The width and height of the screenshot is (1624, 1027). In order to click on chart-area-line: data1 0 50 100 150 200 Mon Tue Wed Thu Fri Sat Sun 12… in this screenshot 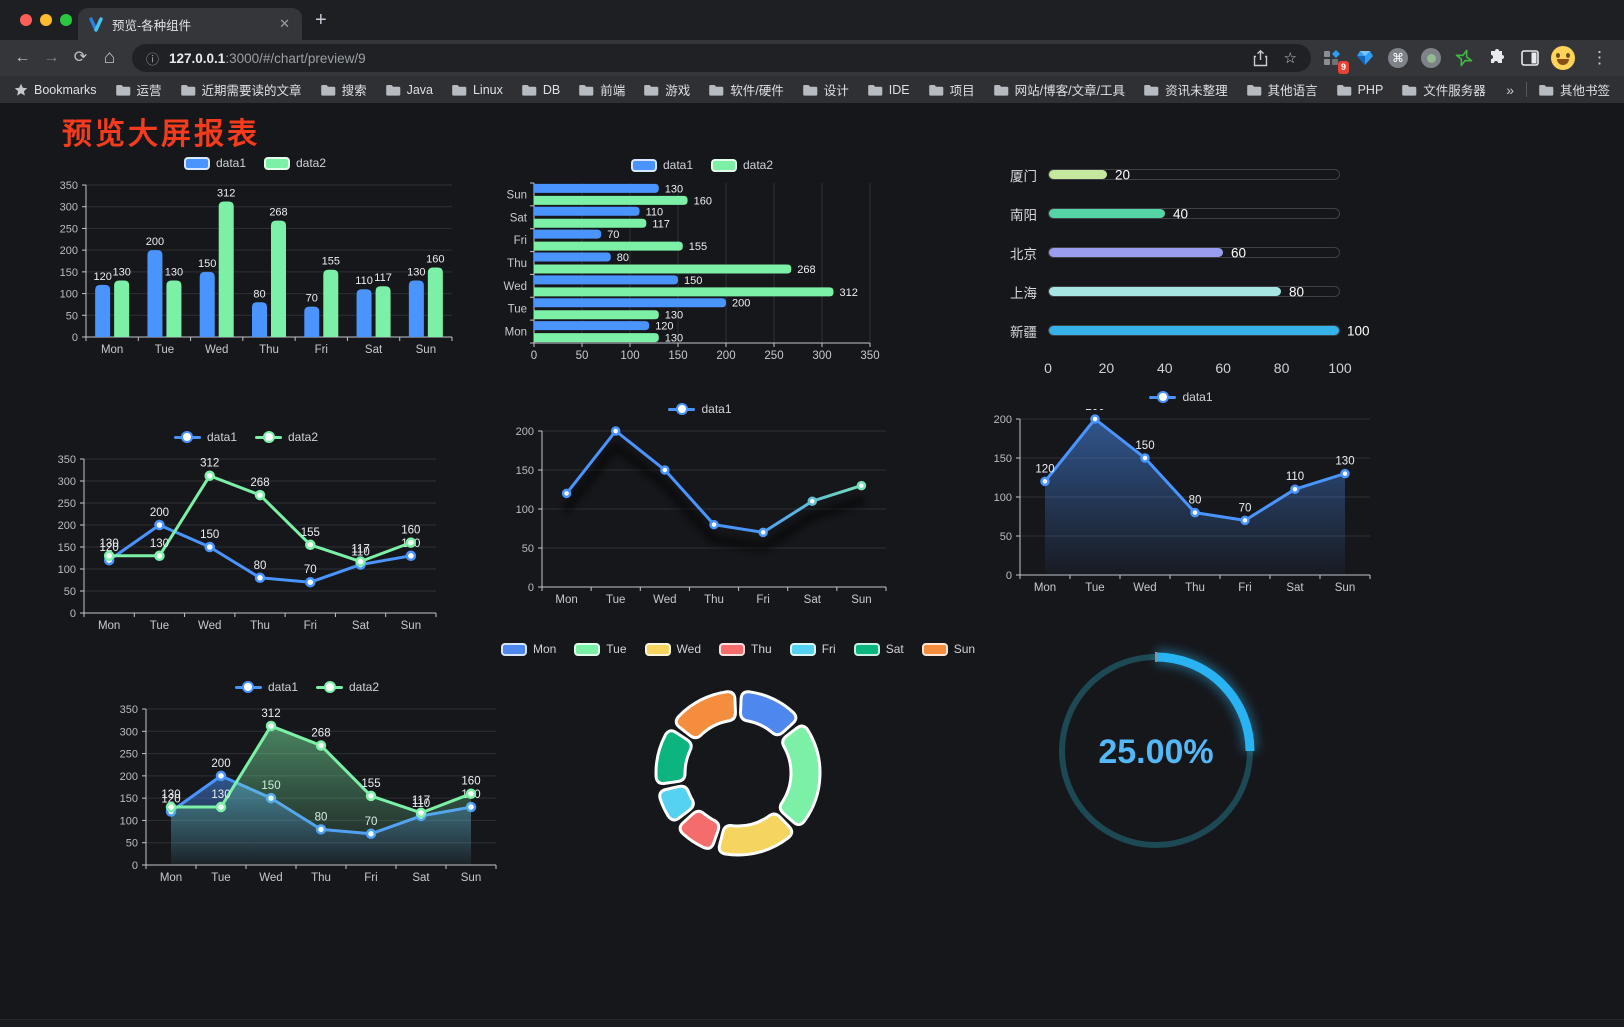, I will do `click(1181, 493)`.